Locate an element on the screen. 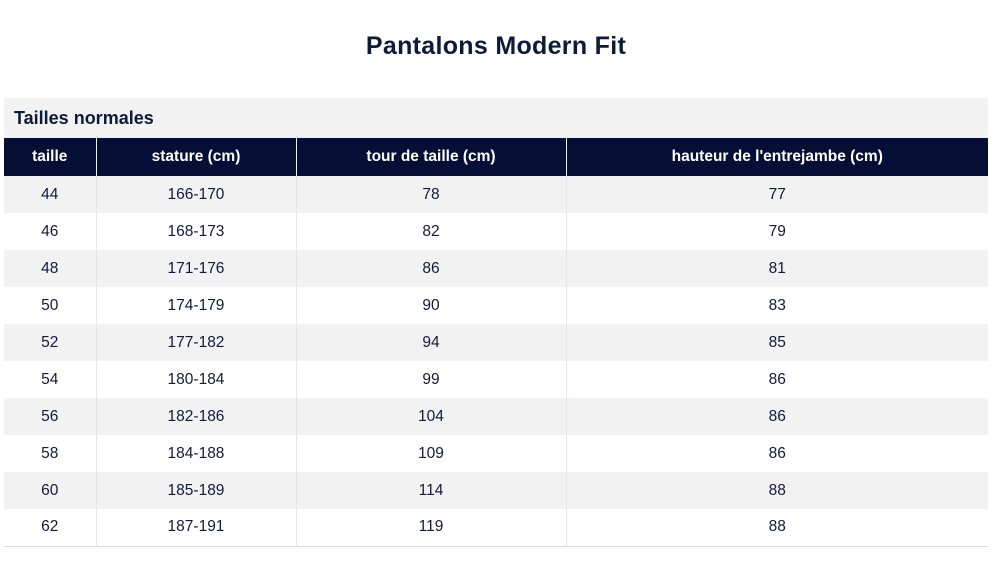 The width and height of the screenshot is (992, 581). table-row: 60 185-189 114 88 is located at coordinates (496, 490).